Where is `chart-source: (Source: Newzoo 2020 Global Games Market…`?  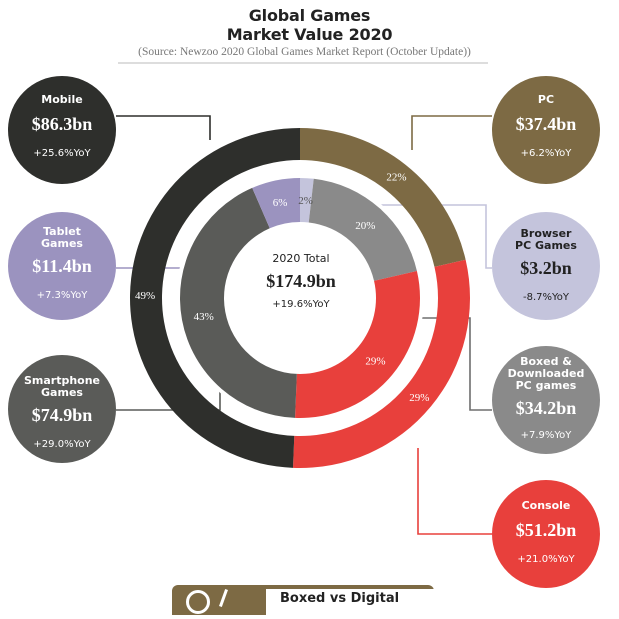 chart-source: (Source: Newzoo 2020 Global Games Market… is located at coordinates (304, 52).